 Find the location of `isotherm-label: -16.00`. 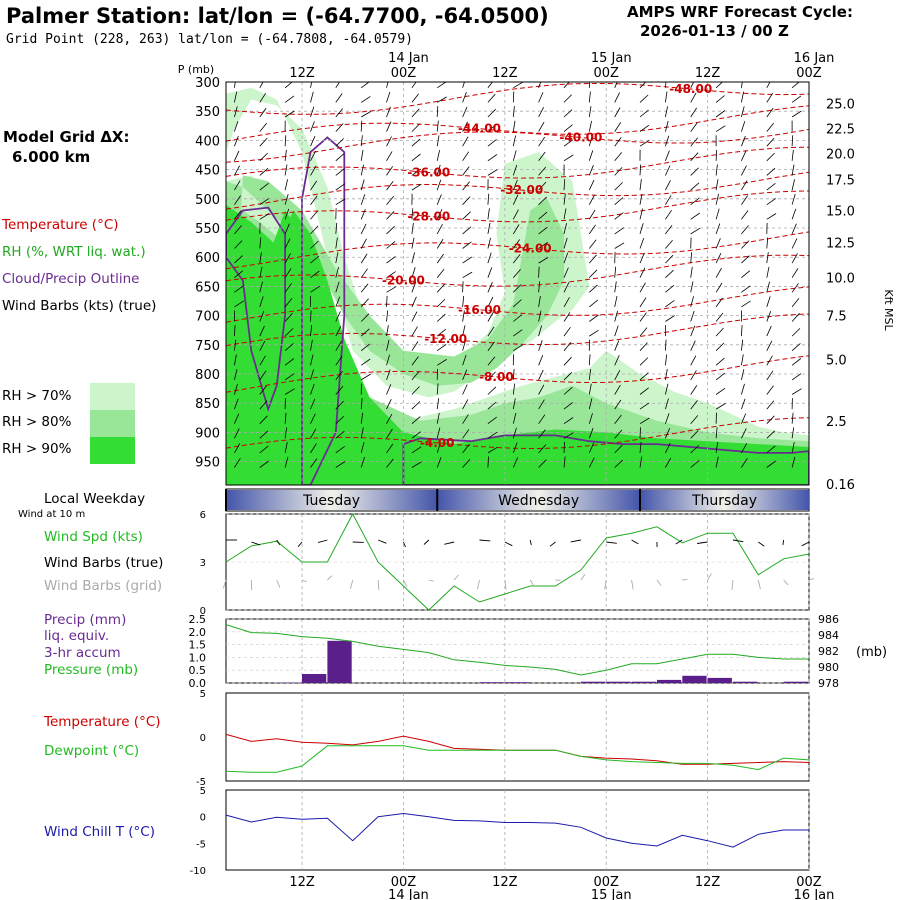

isotherm-label: -16.00 is located at coordinates (479, 310).